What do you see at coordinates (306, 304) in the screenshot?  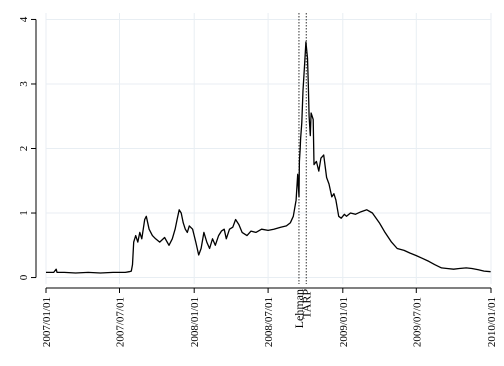 I see `event-label: TARP` at bounding box center [306, 304].